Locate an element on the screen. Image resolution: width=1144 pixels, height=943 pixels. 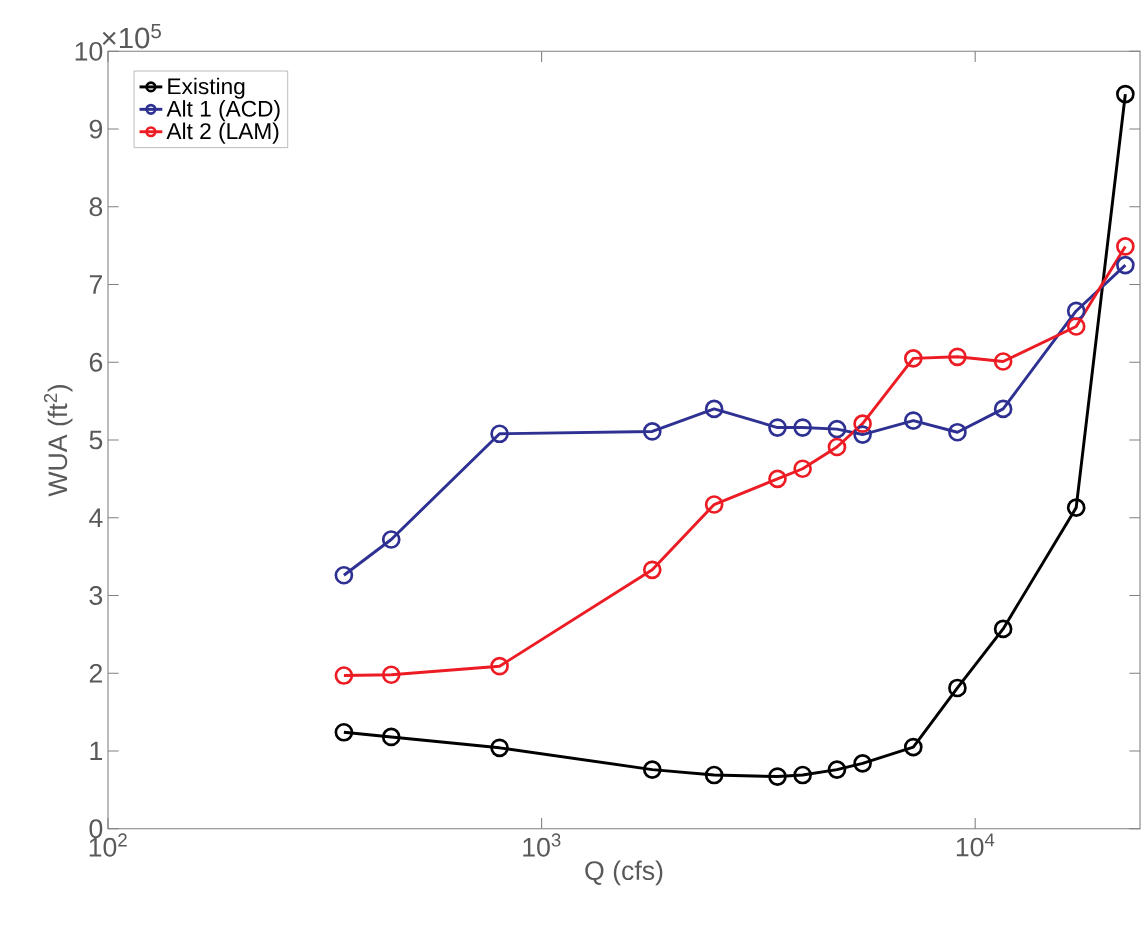
legend-label: Alt 1 (ACD) is located at coordinates (223, 111).